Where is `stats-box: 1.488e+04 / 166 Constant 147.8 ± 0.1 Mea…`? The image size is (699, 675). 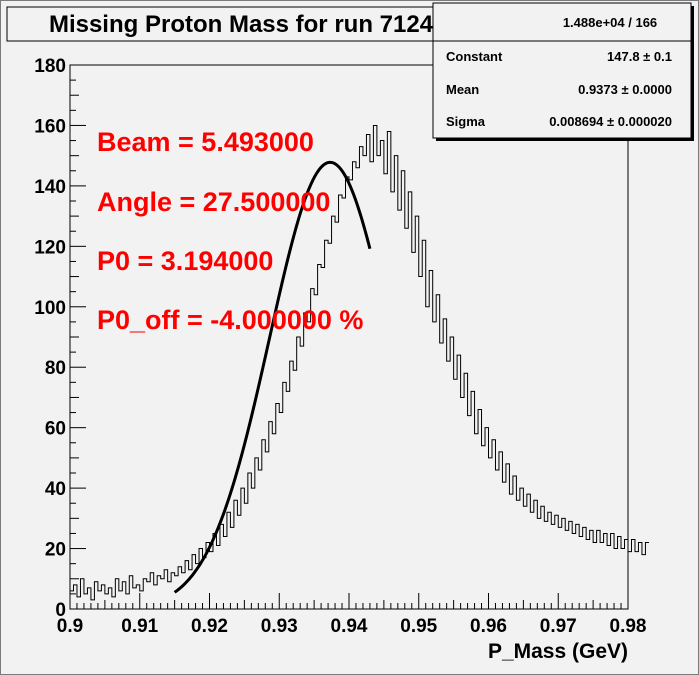 stats-box: 1.488e+04 / 166 Constant 147.8 ± 0.1 Mea… is located at coordinates (563, 71).